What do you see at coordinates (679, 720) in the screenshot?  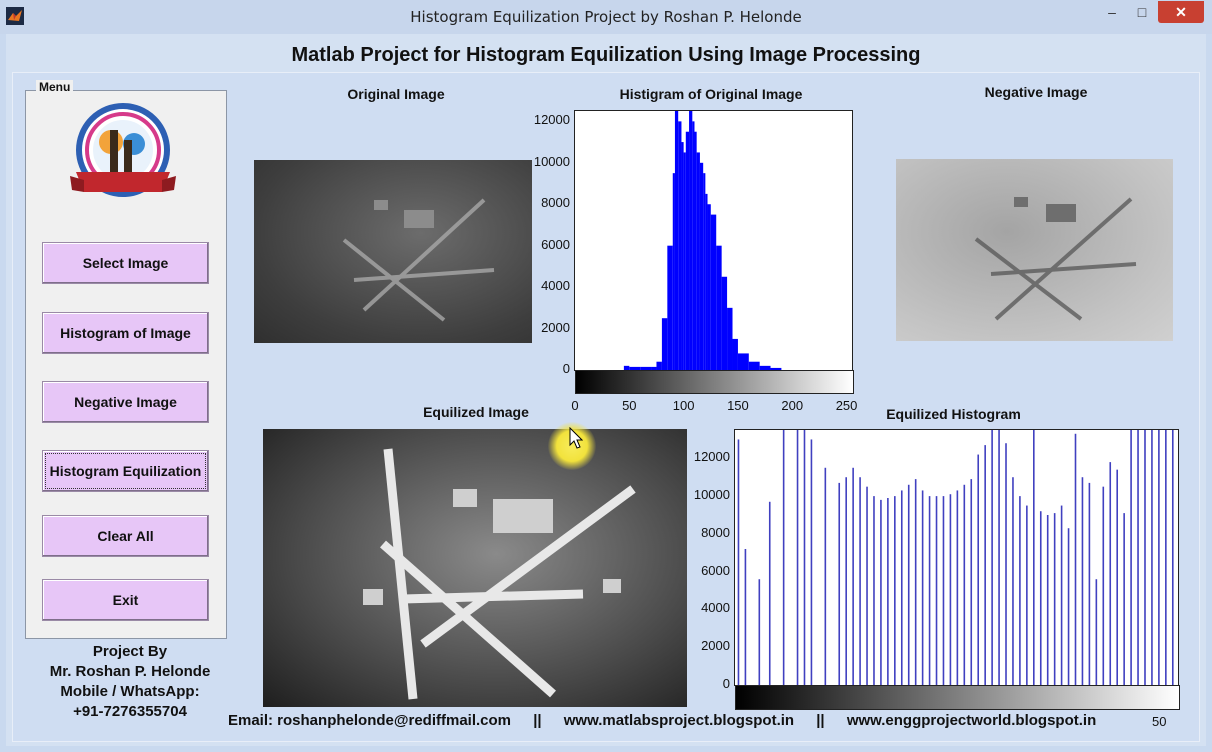 I see `footer-site-1: www.matlabsproject.blogspot.in` at bounding box center [679, 720].